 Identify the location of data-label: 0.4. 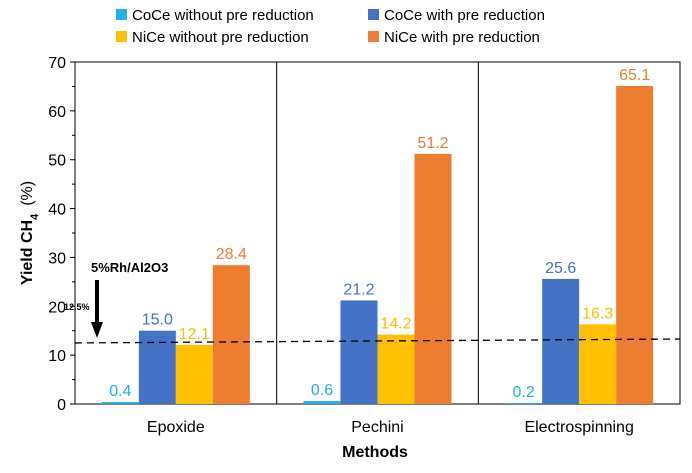
(120, 391).